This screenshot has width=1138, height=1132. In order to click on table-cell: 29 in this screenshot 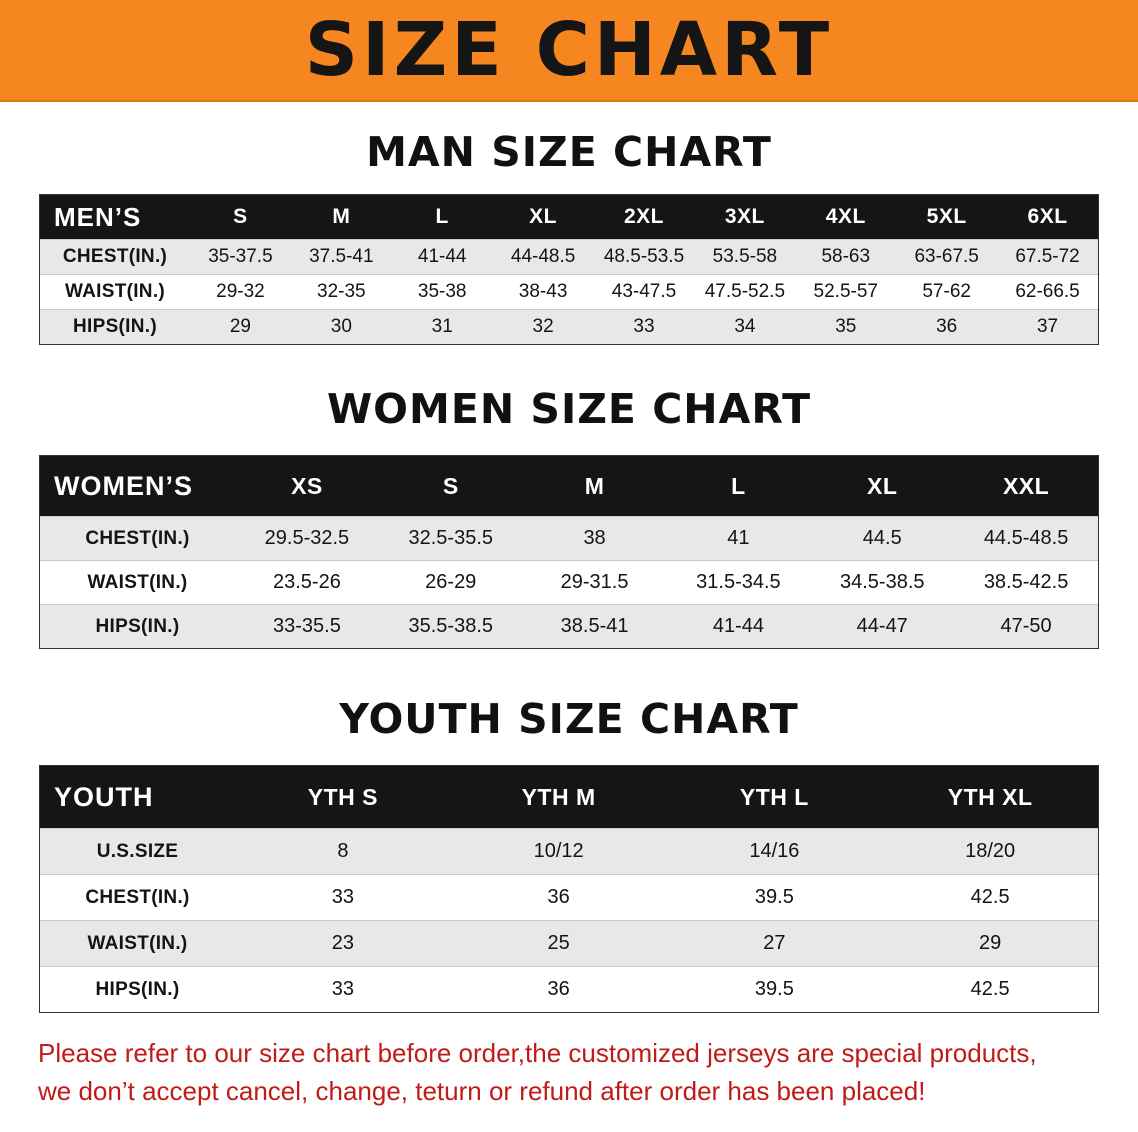, I will do `click(990, 943)`.